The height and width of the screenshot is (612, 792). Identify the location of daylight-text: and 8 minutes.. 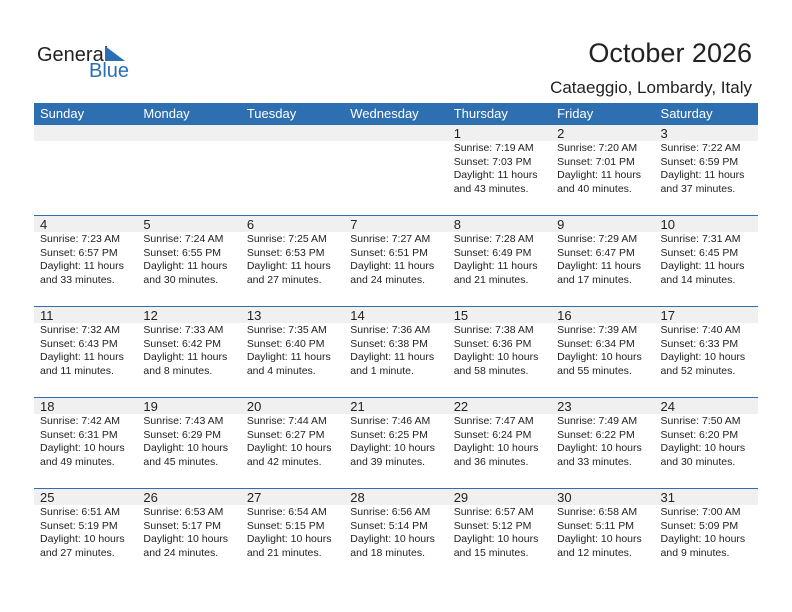
(178, 370).